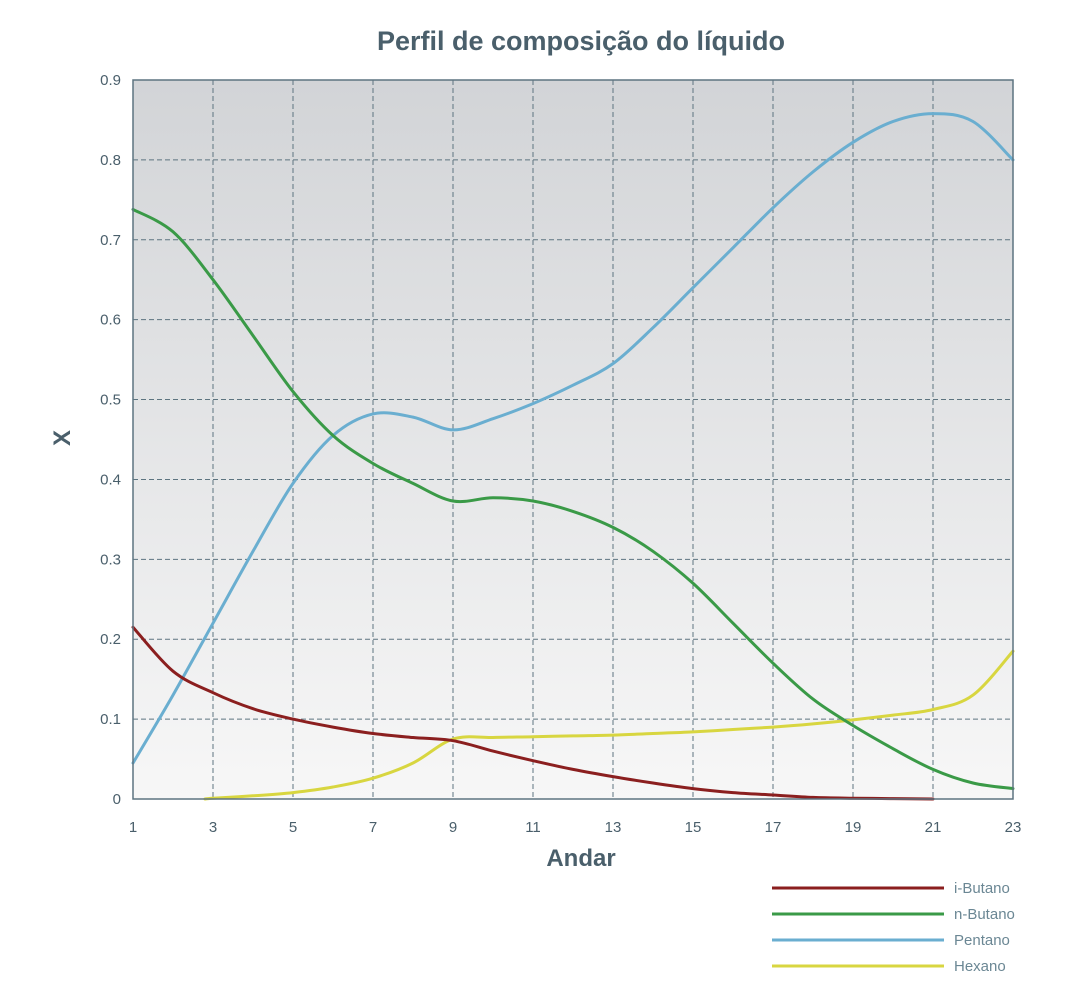 The image size is (1080, 996). I want to click on x-tick-label: 11, so click(533, 827).